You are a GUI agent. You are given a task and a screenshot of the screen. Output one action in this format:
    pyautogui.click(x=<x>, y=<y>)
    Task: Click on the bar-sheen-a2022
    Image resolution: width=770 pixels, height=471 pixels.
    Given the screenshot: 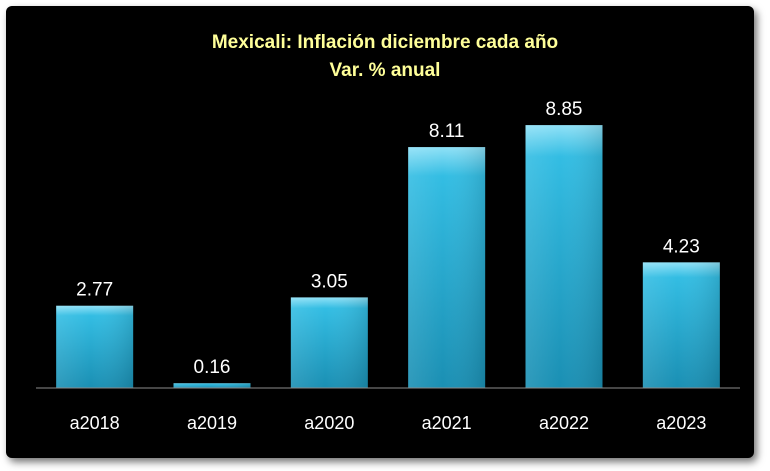 What is the action you would take?
    pyautogui.click(x=564, y=257)
    